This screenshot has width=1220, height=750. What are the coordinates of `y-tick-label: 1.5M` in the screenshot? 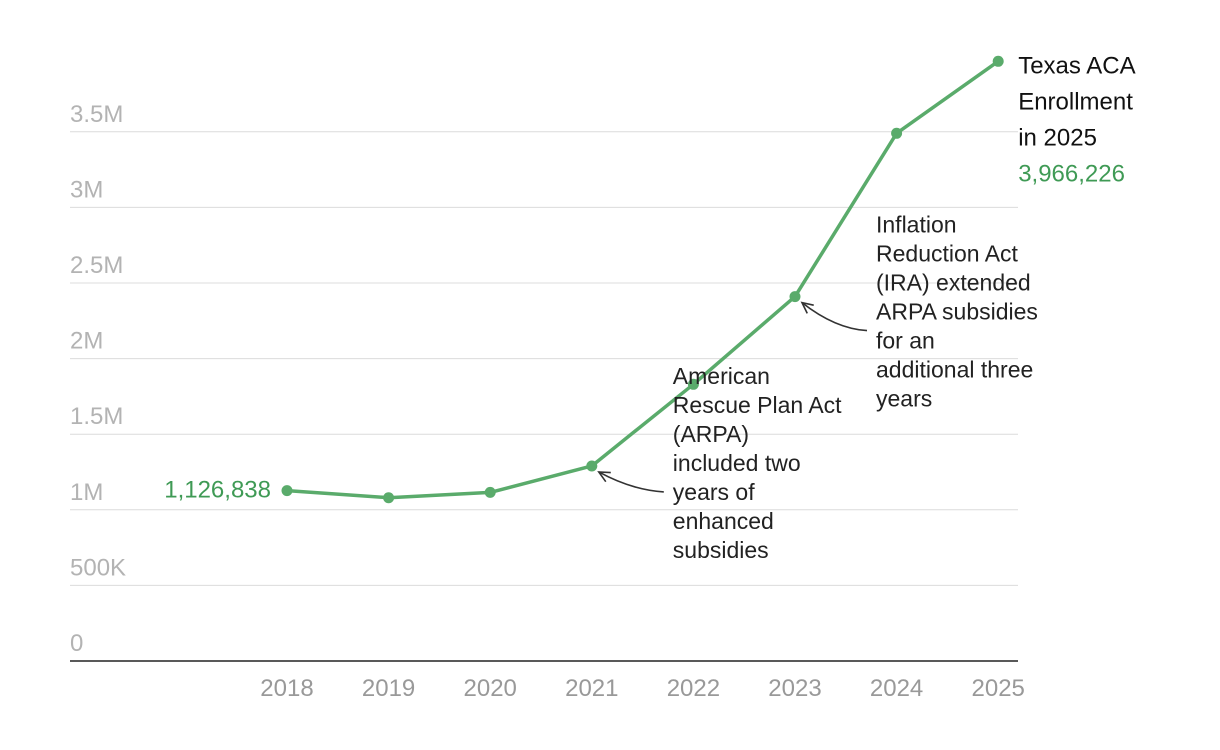 It's located at (96, 416).